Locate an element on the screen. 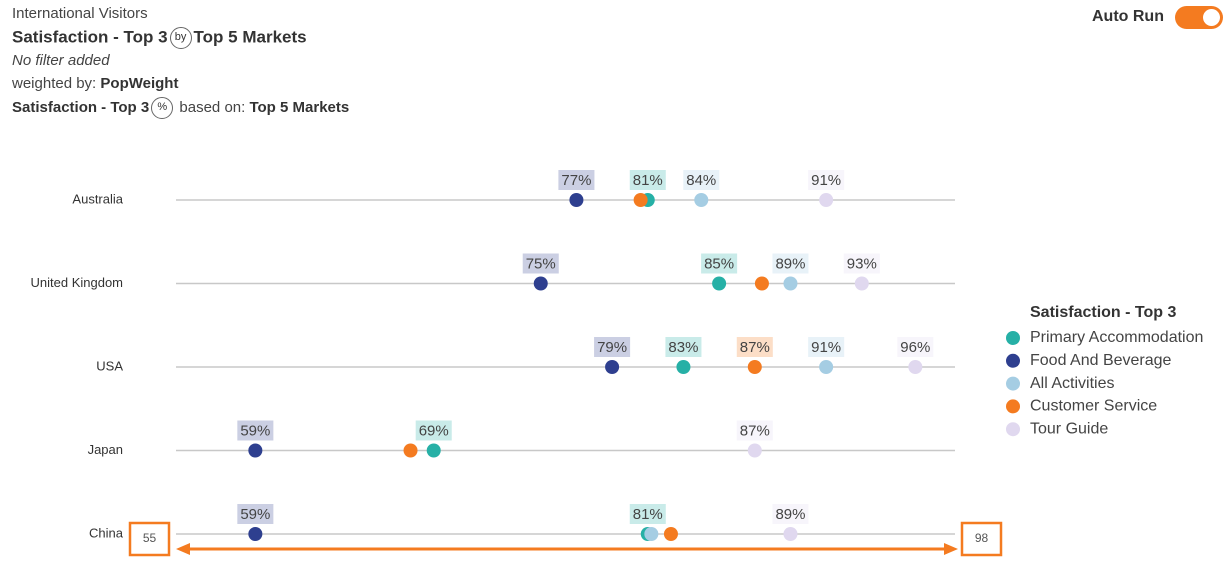 This screenshot has width=1231, height=588. category-label: China is located at coordinates (106, 532).